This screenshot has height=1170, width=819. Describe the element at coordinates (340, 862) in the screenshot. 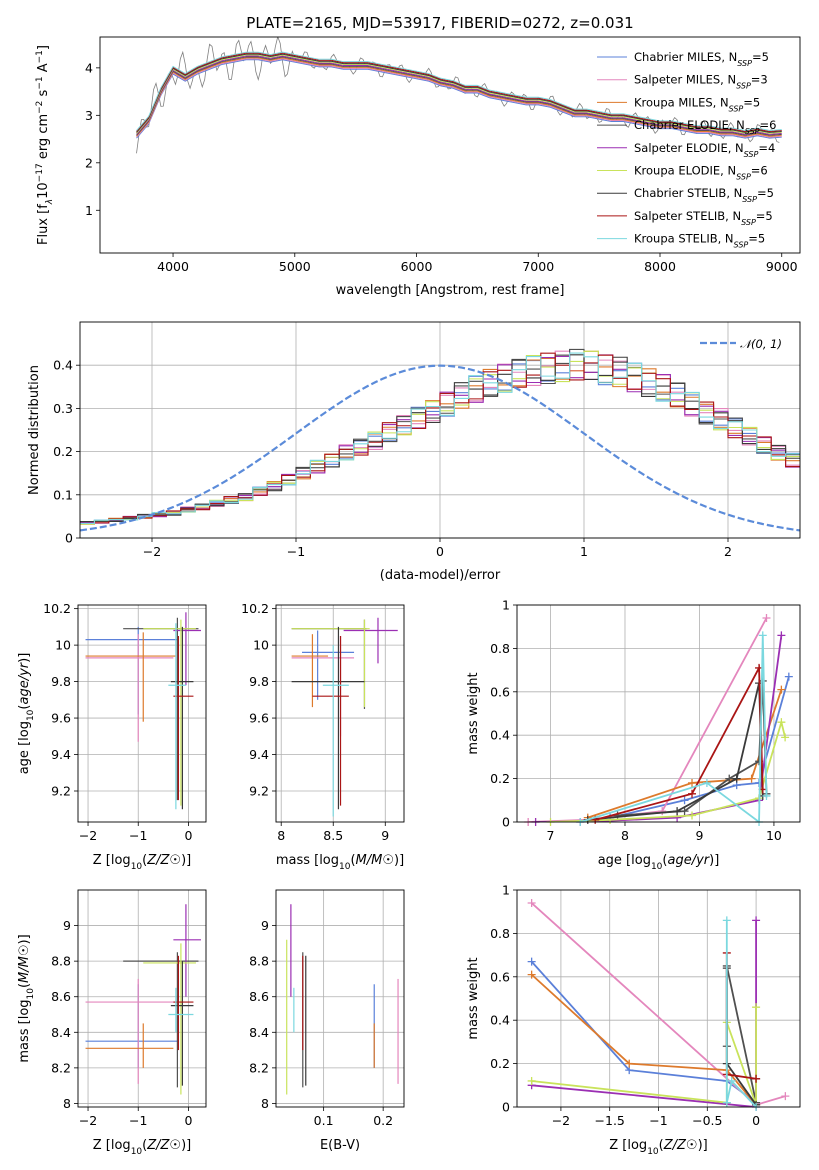

I see `x-axis-label: mass [log10(M/M☉)]` at that location.